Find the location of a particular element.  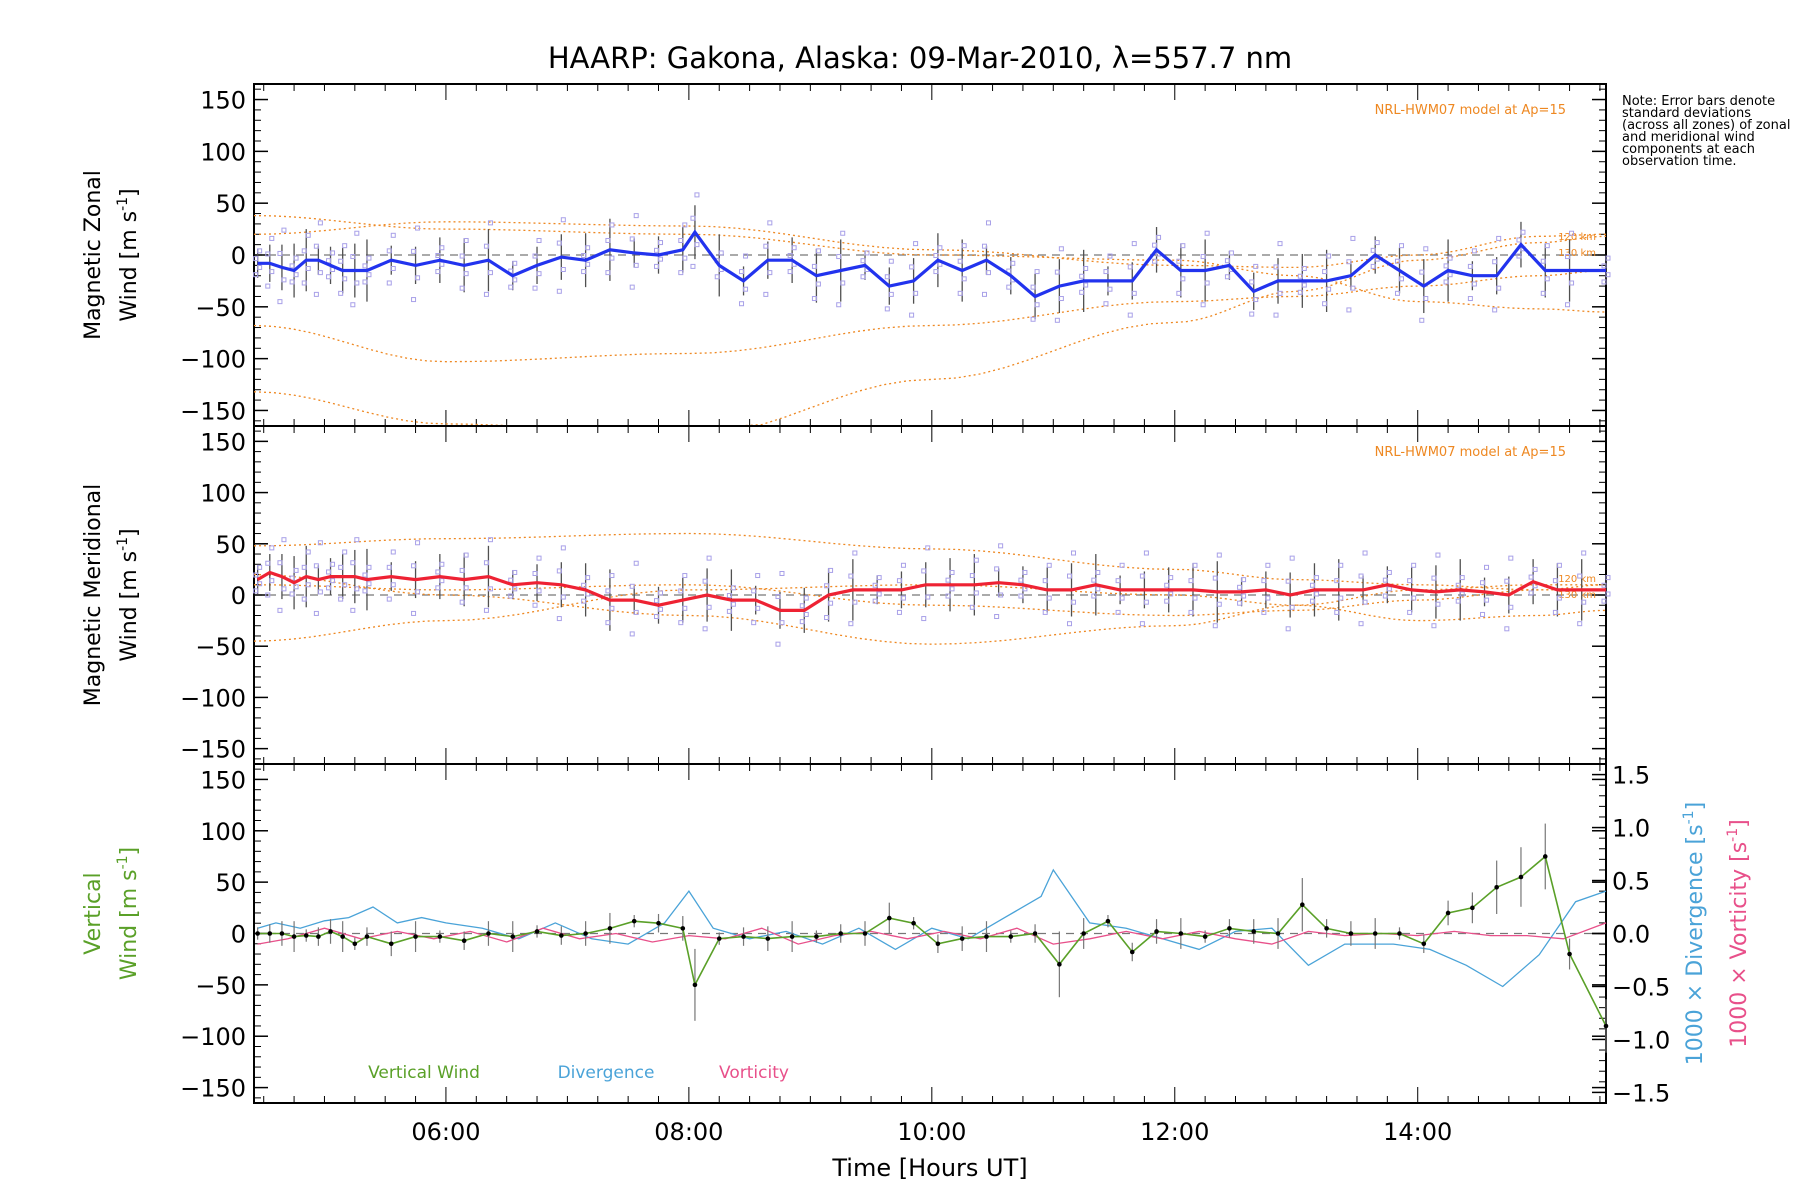

x-tick-label: 10:00 is located at coordinates (931, 1132).